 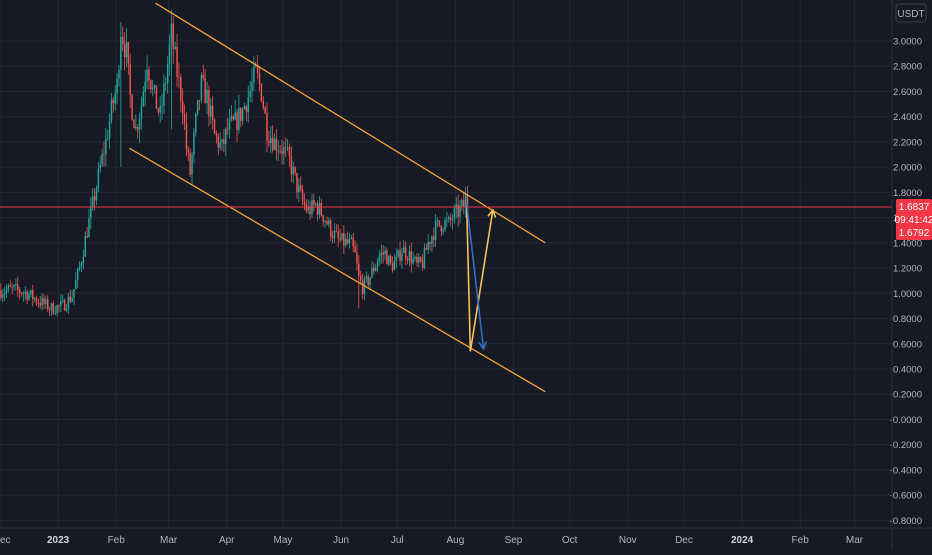 I want to click on time-tick-label: ec, so click(x=5, y=540).